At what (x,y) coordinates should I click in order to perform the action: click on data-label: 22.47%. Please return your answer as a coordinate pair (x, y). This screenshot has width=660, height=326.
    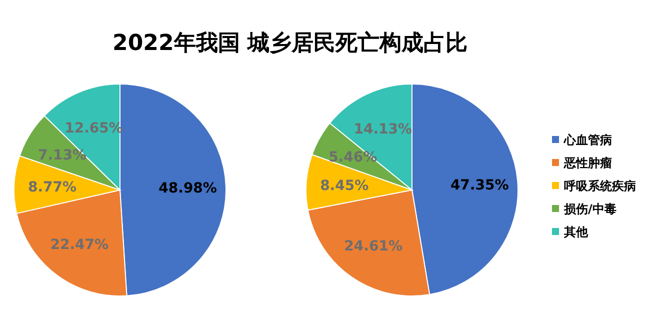
    Looking at the image, I should click on (79, 245).